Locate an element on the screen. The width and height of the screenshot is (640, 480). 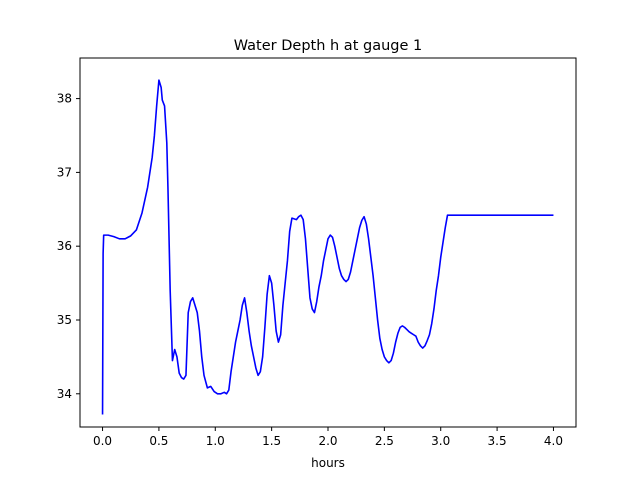
x-tick-label: 3.5 is located at coordinates (497, 441).